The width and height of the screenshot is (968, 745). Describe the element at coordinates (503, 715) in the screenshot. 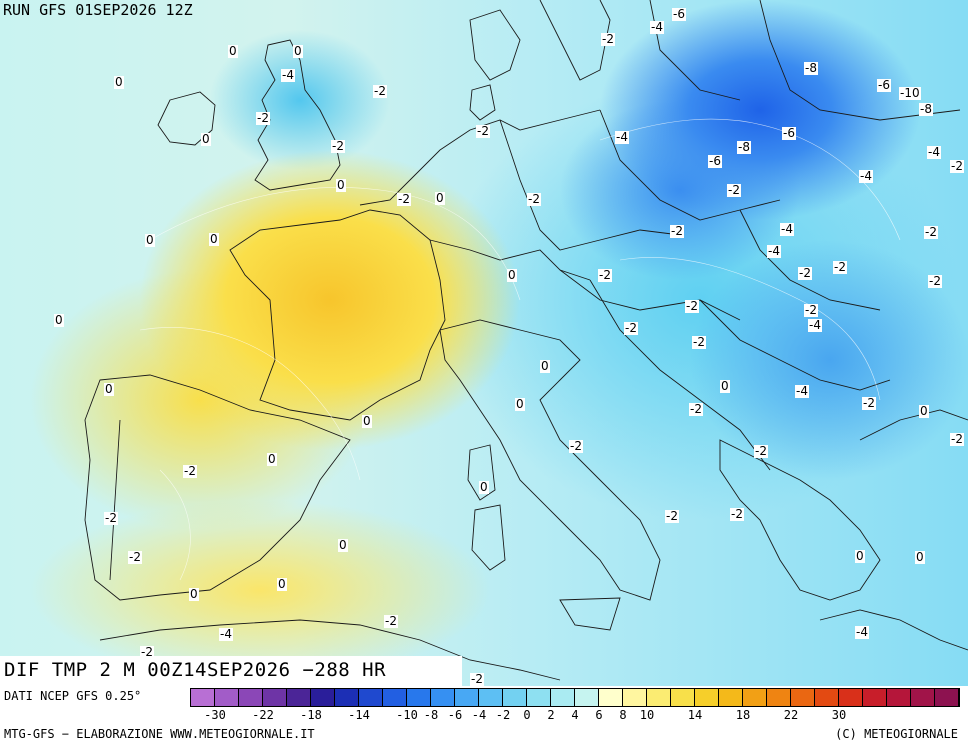

I see `colorbar-tick-label: -2` at that location.